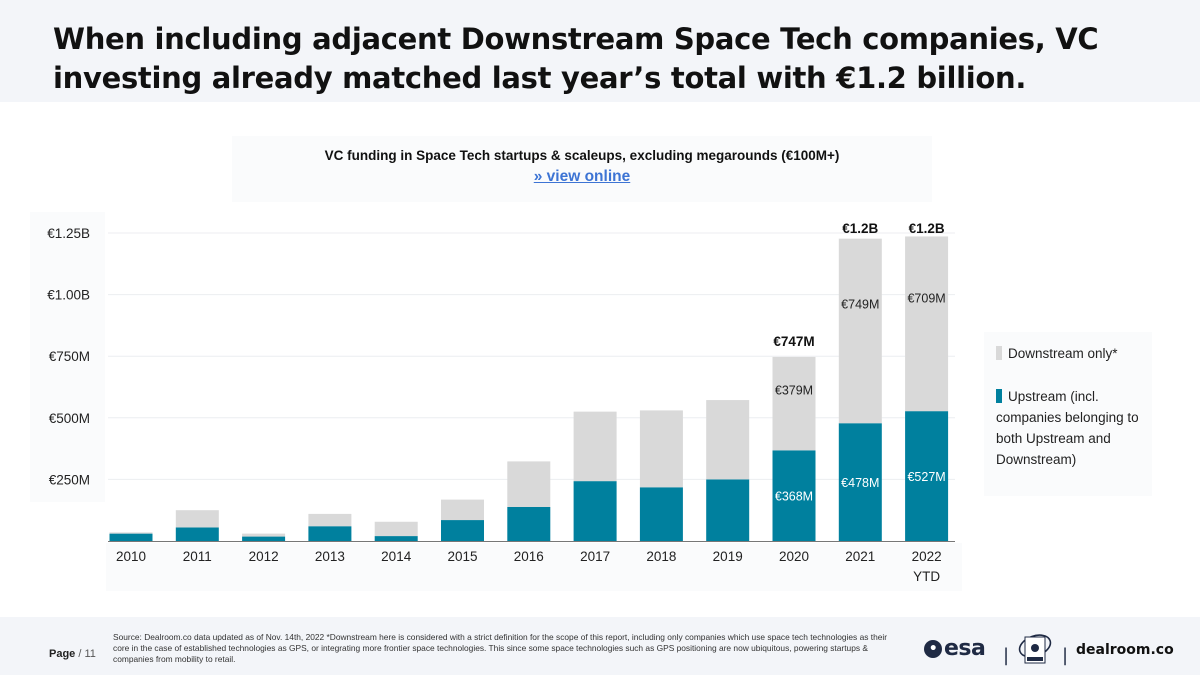 The height and width of the screenshot is (675, 1200). Describe the element at coordinates (197, 556) in the screenshot. I see `x-tick-label: 2011` at that location.